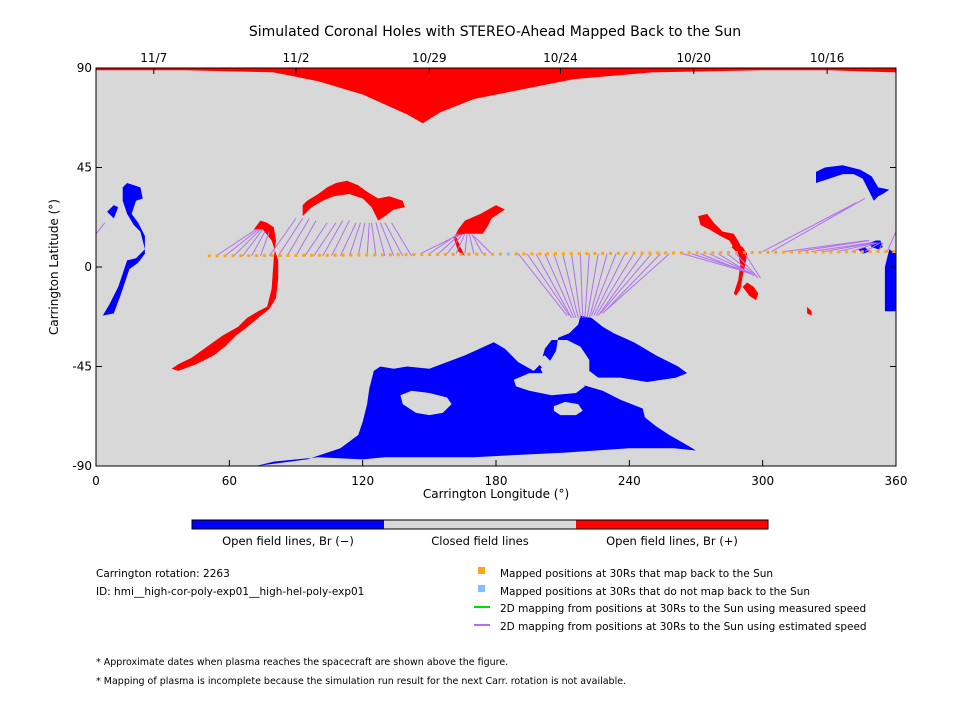 This screenshot has width=960, height=720. I want to click on colorbar-label: Closed field lines, so click(480, 541).